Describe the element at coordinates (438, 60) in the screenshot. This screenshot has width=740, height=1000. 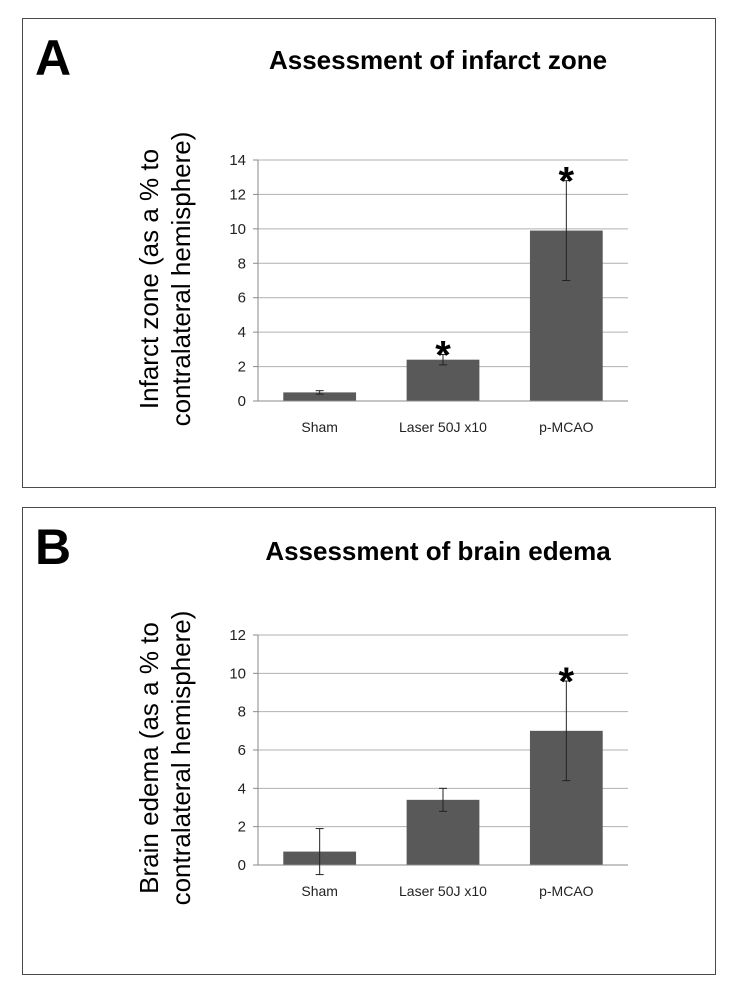
I see `chart-title: Assessment of infarct zone` at that location.